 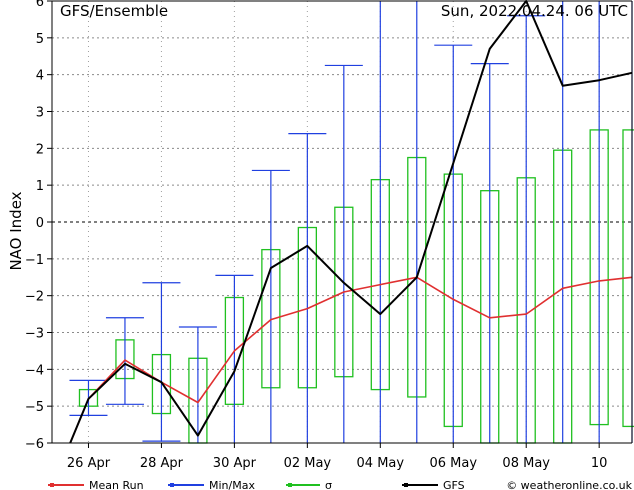 What do you see at coordinates (40, 186) in the screenshot?
I see `y-tick-label: 1` at bounding box center [40, 186].